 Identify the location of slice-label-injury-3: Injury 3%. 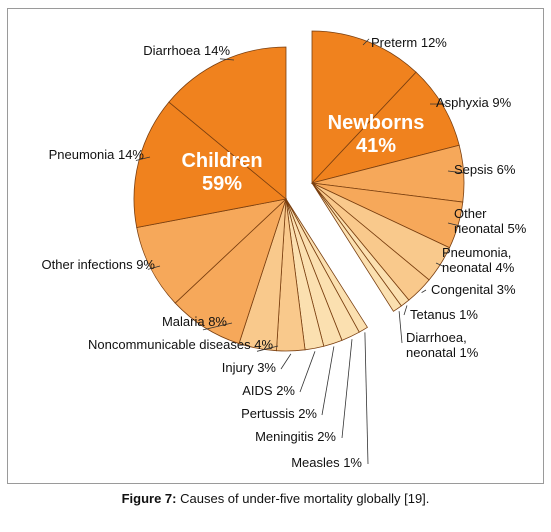
(249, 367).